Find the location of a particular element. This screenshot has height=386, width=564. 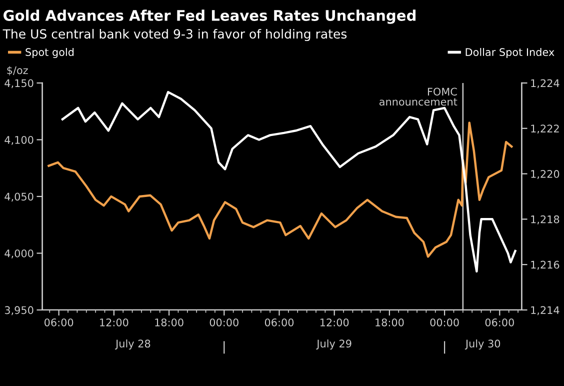

ref-line-label: FOMC announcement is located at coordinates (418, 97).